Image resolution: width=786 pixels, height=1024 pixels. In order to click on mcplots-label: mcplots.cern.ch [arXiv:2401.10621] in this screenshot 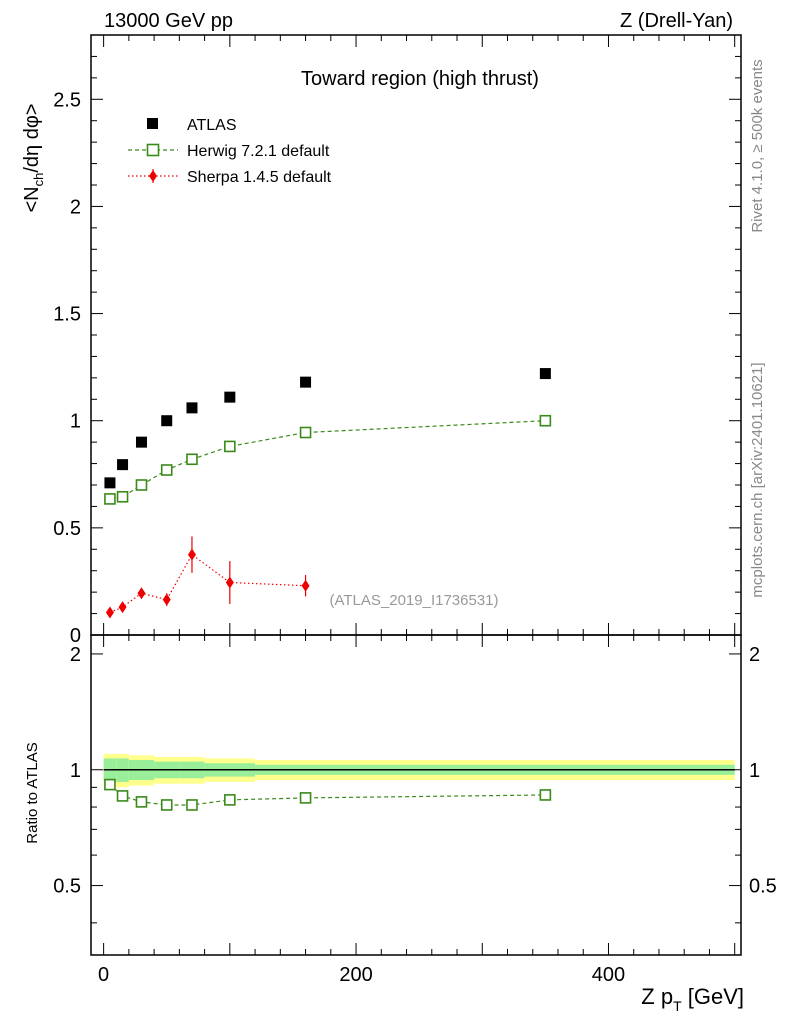, I will do `click(757, 479)`.